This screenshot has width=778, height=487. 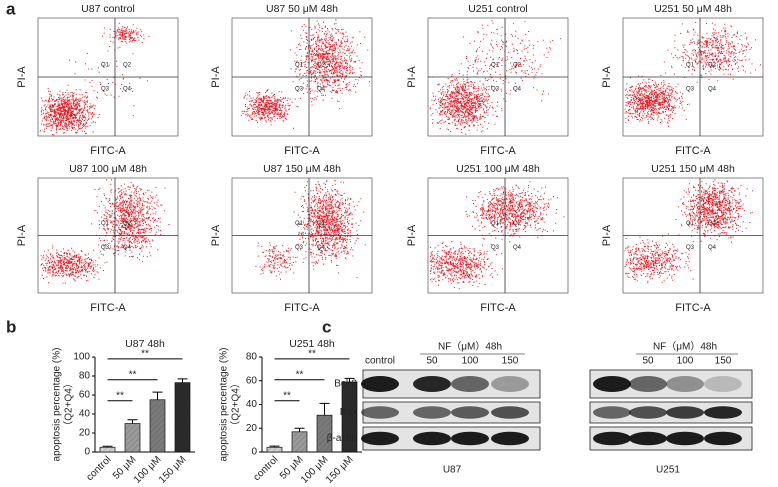 I want to click on chart-title: U251 48h, so click(x=312, y=344).